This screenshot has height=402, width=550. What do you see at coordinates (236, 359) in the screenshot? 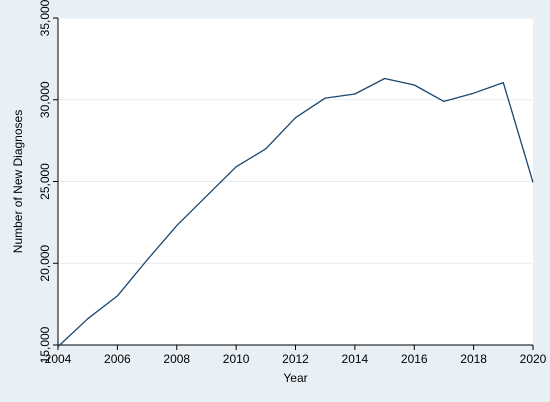
I see `x-tick-label-3: 2010` at bounding box center [236, 359].